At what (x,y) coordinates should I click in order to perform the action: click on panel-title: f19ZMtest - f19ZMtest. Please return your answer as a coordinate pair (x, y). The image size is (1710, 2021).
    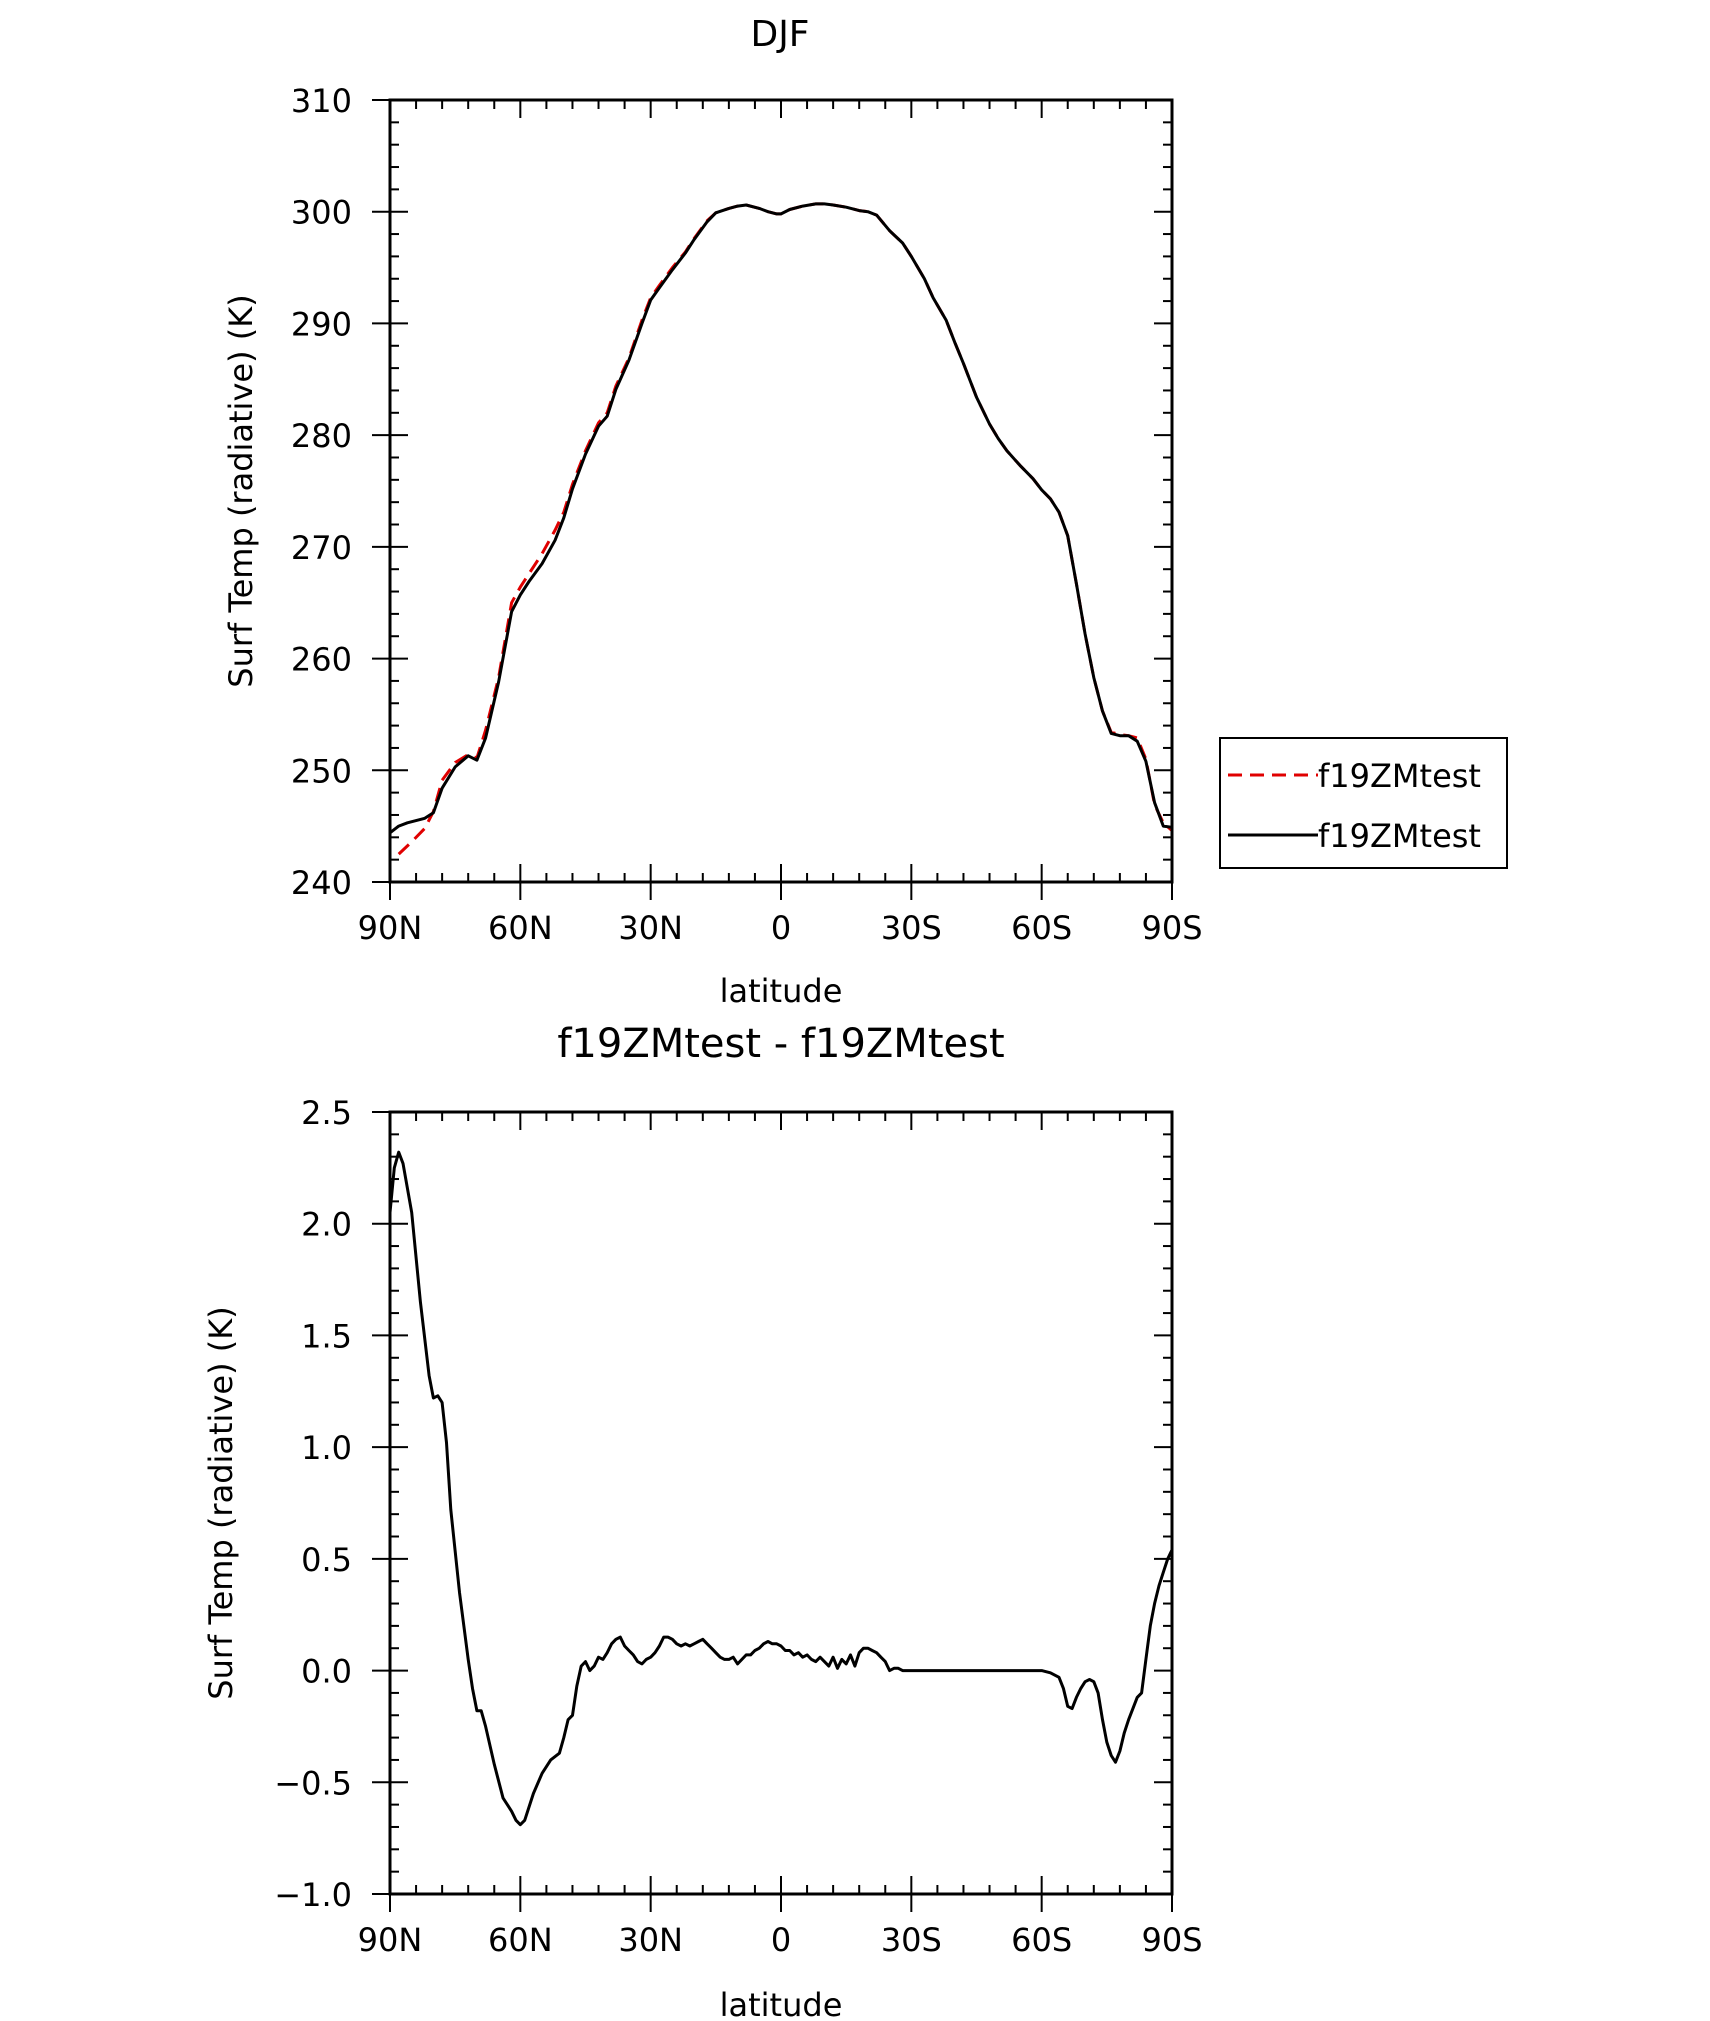
    Looking at the image, I should click on (780, 1044).